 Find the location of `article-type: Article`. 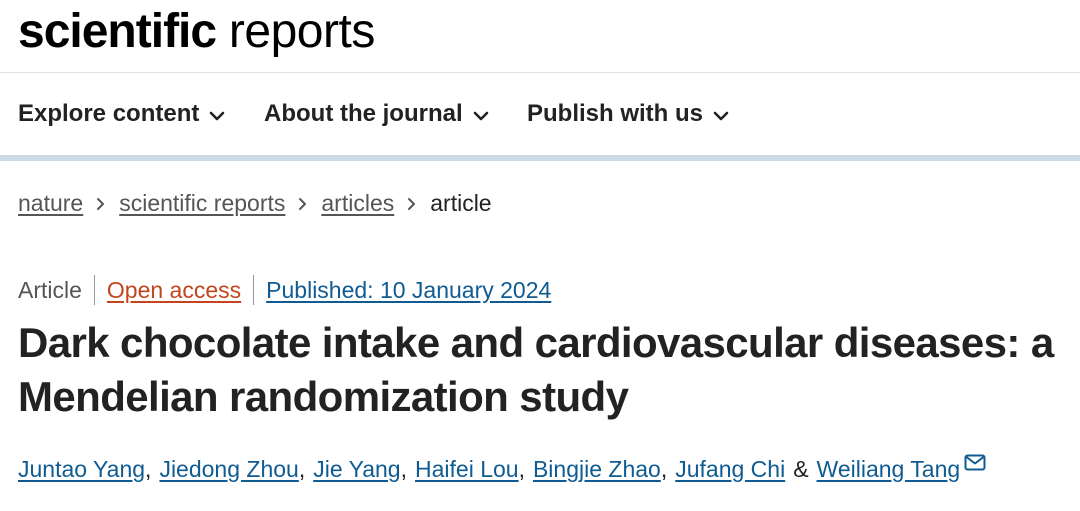

article-type: Article is located at coordinates (50, 289).